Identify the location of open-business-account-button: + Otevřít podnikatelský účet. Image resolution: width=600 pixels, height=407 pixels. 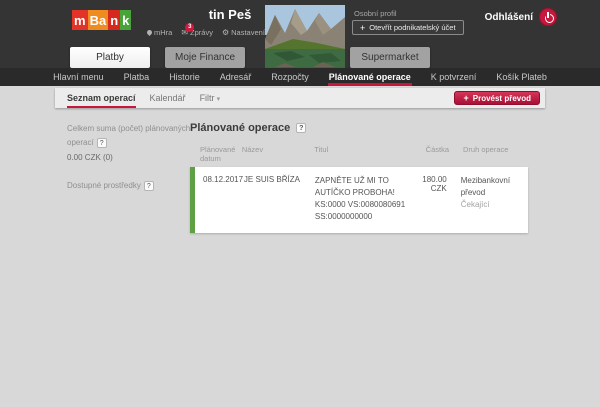
(408, 27).